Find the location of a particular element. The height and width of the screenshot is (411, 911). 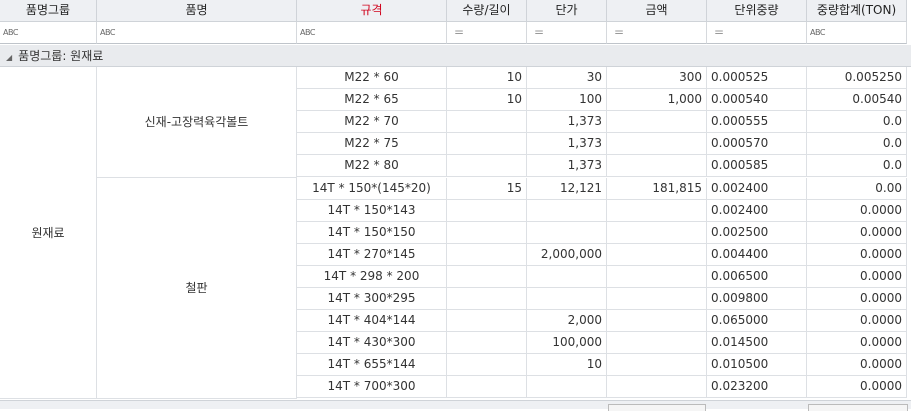

cell-total-weight: 0.005250 is located at coordinates (857, 78).